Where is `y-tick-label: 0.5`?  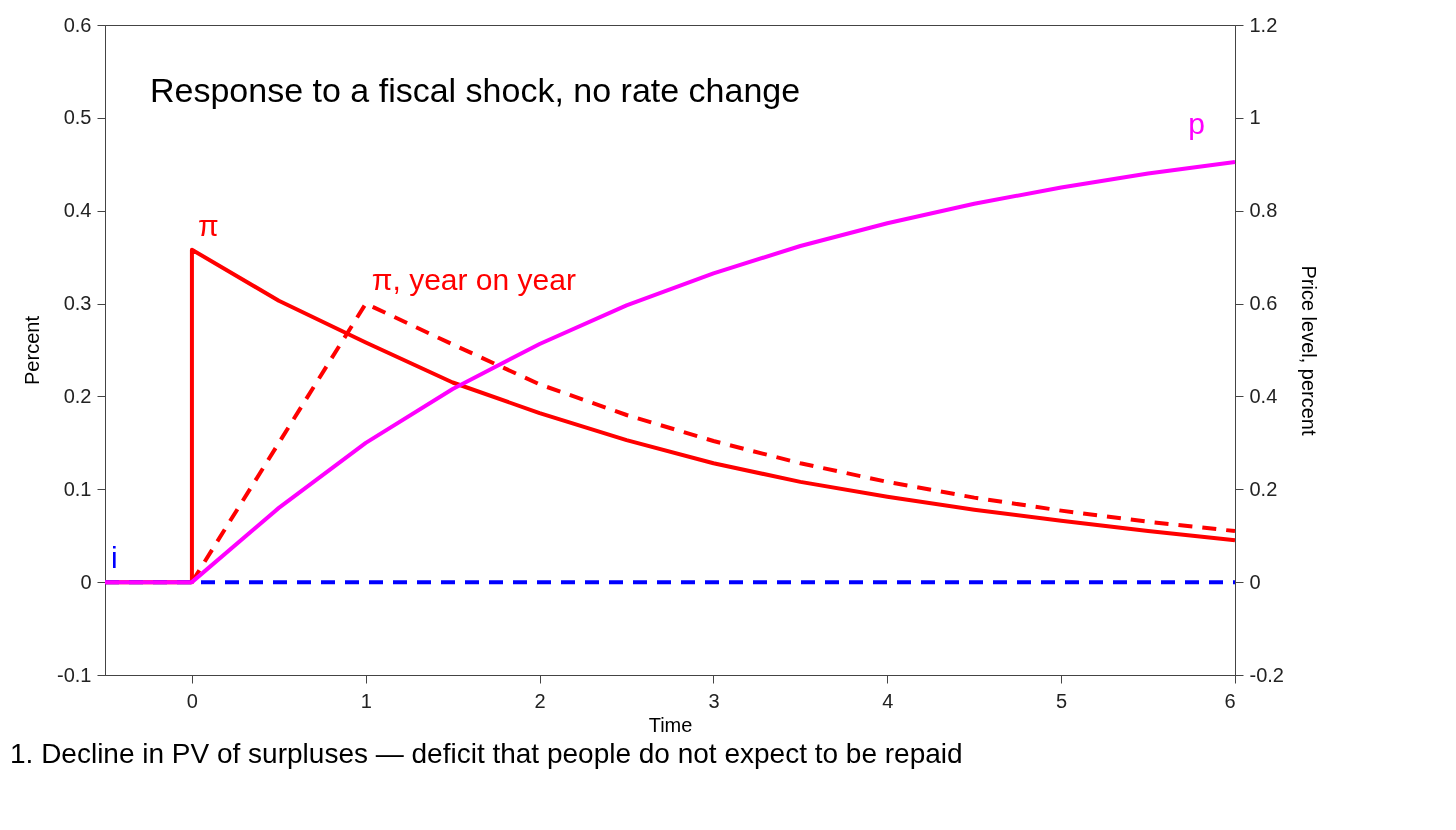 y-tick-label: 0.5 is located at coordinates (77, 117).